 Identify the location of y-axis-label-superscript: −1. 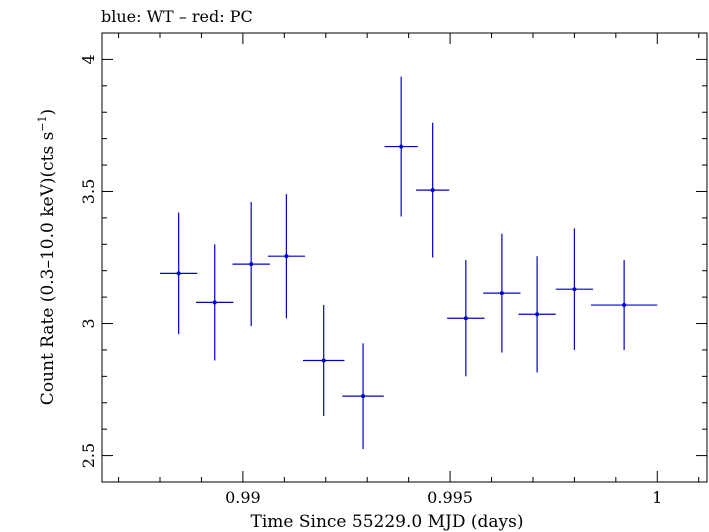
(42, 123).